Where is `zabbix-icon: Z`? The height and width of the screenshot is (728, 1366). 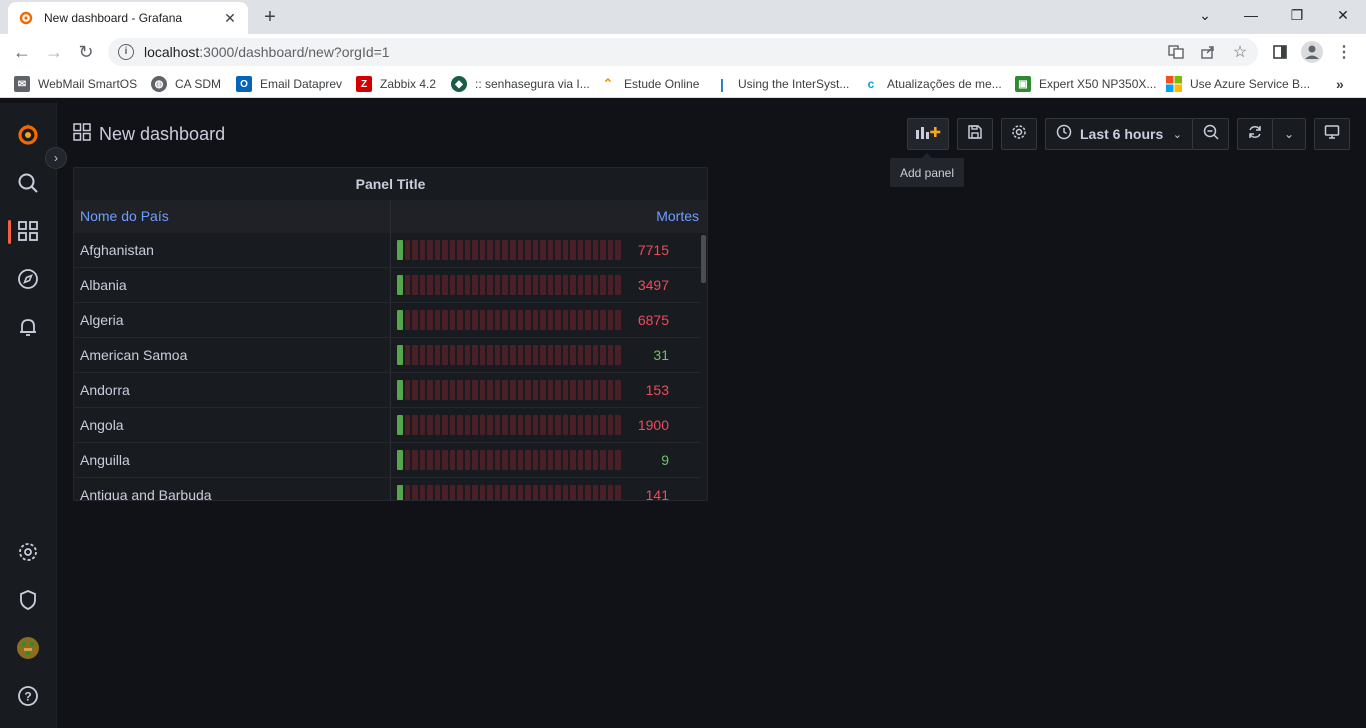
zabbix-icon: Z is located at coordinates (364, 84).